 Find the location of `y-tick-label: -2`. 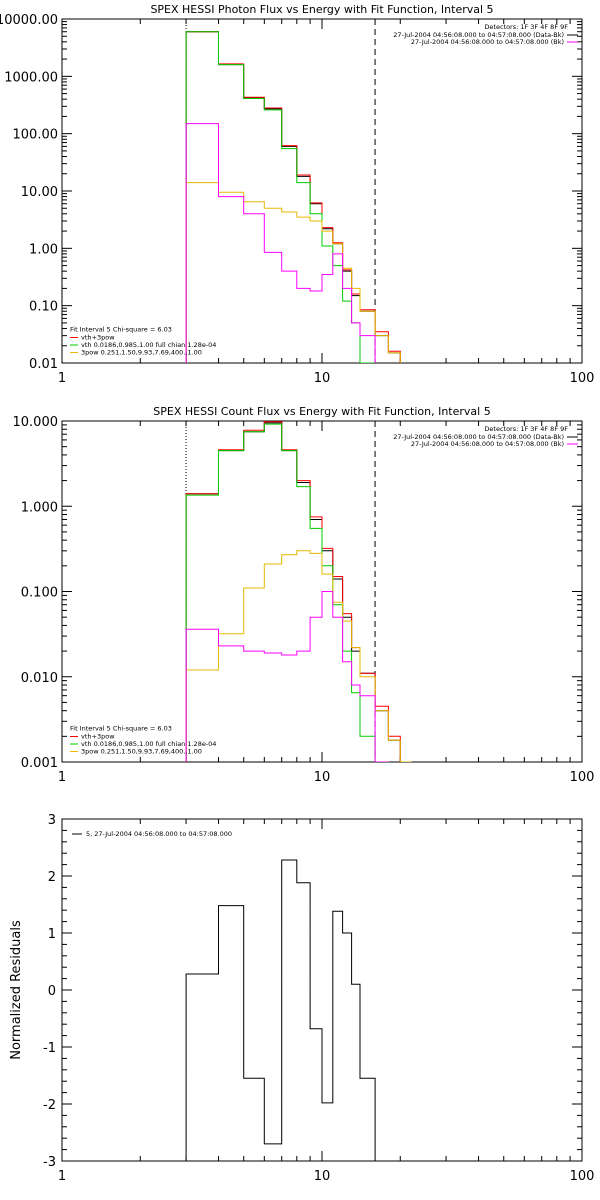

y-tick-label: -2 is located at coordinates (49, 1105).